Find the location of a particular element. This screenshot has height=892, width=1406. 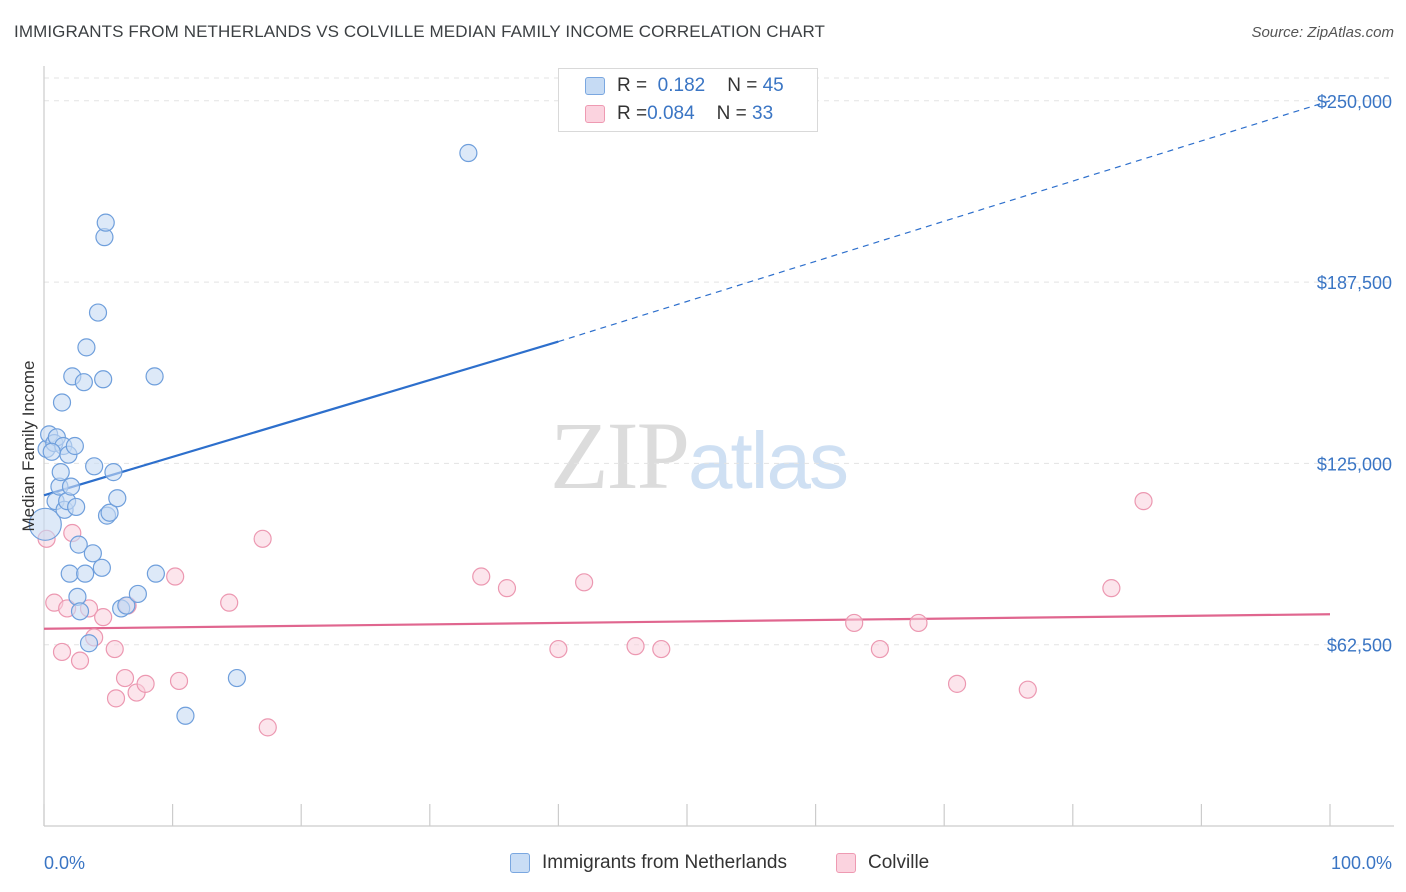

y-tick-label: $62,500 is located at coordinates (1359, 646).